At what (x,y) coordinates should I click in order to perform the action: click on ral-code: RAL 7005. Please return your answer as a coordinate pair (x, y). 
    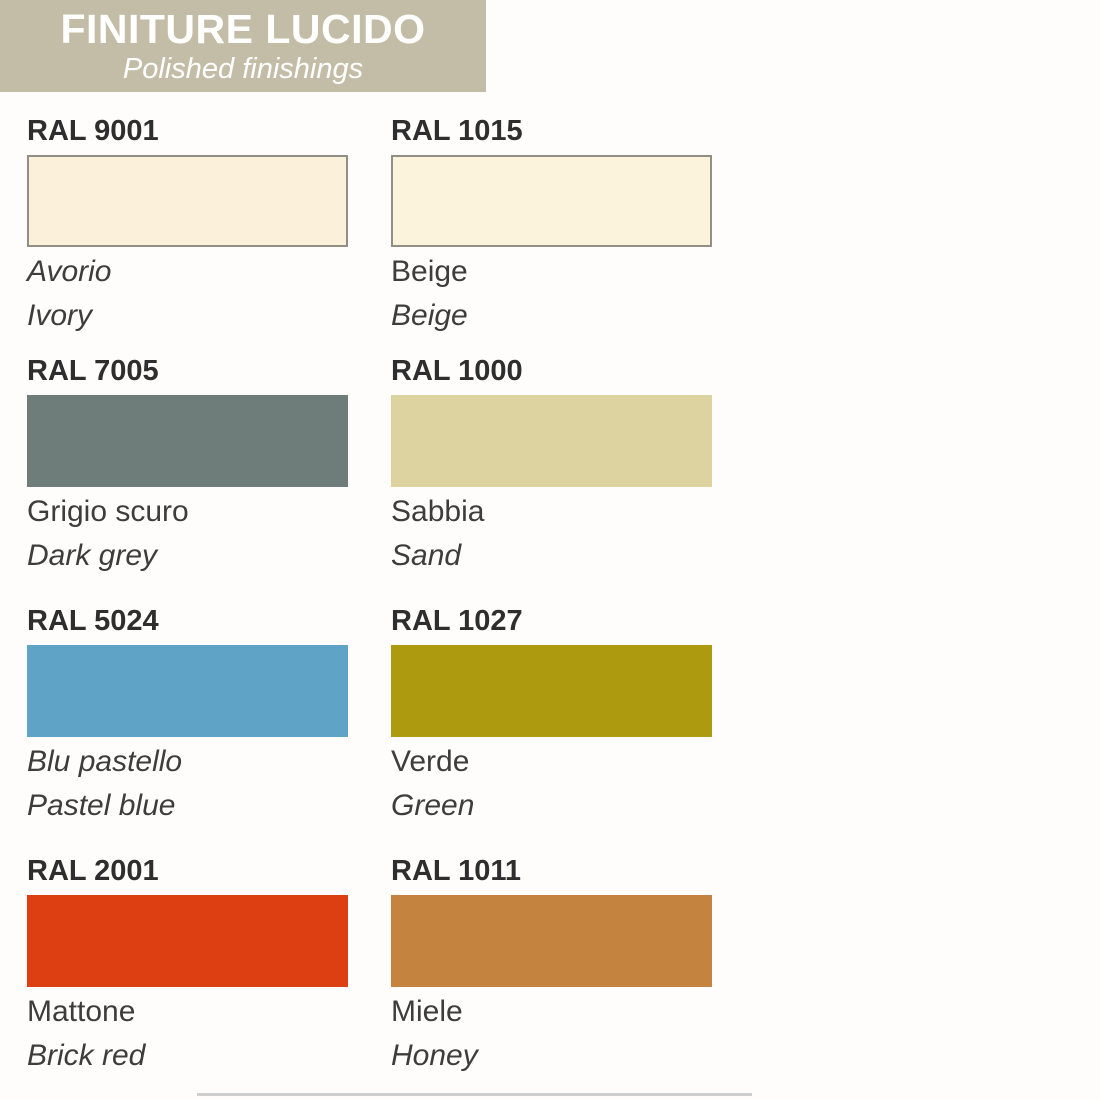
    Looking at the image, I should click on (93, 371).